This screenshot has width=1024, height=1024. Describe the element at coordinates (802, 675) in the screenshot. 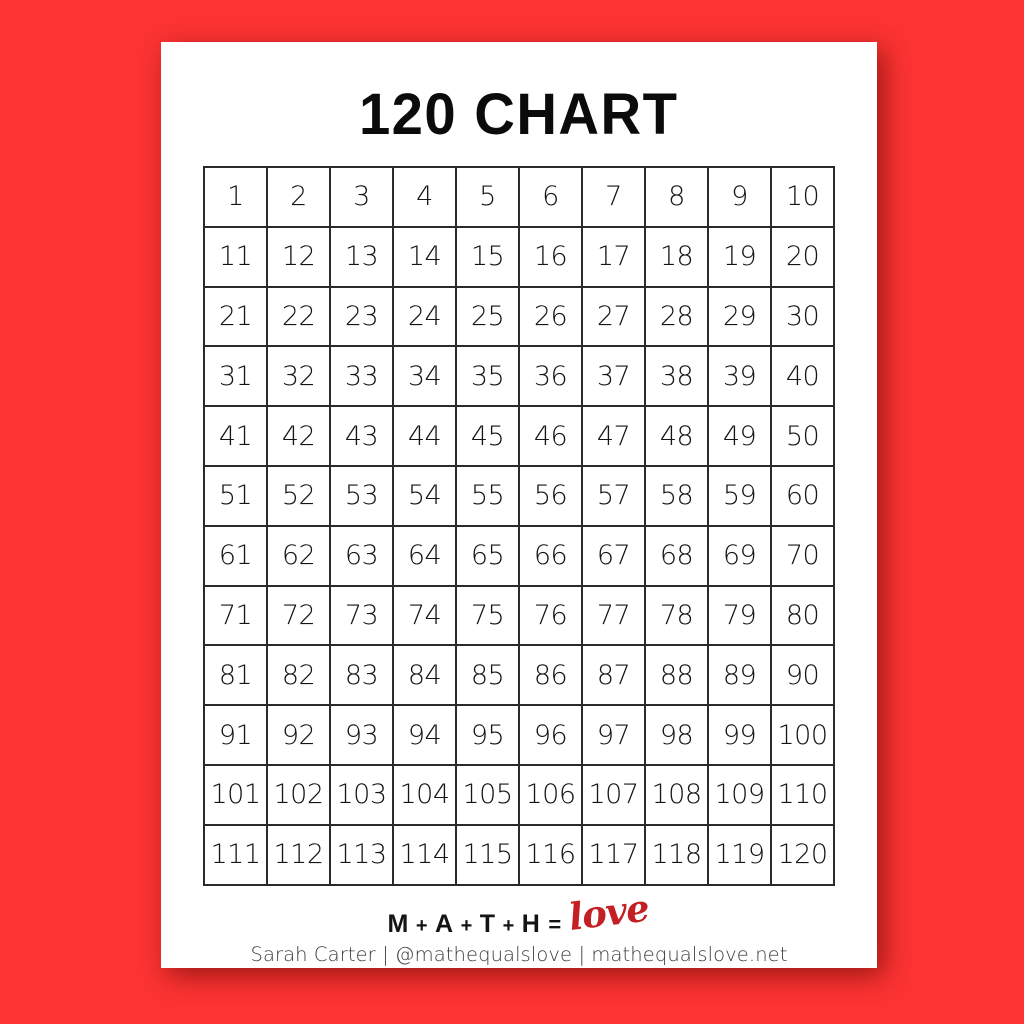

I see `number-cell: 90` at that location.